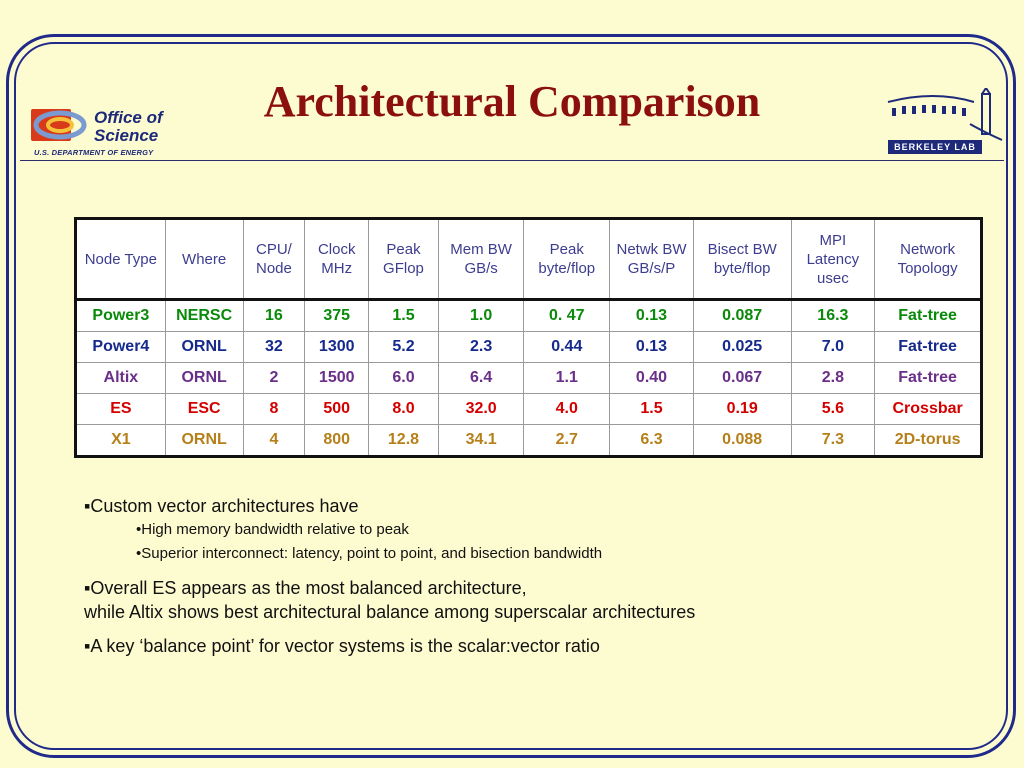 This screenshot has width=1024, height=768. What do you see at coordinates (742, 409) in the screenshot?
I see `table-cell: 0.19` at bounding box center [742, 409].